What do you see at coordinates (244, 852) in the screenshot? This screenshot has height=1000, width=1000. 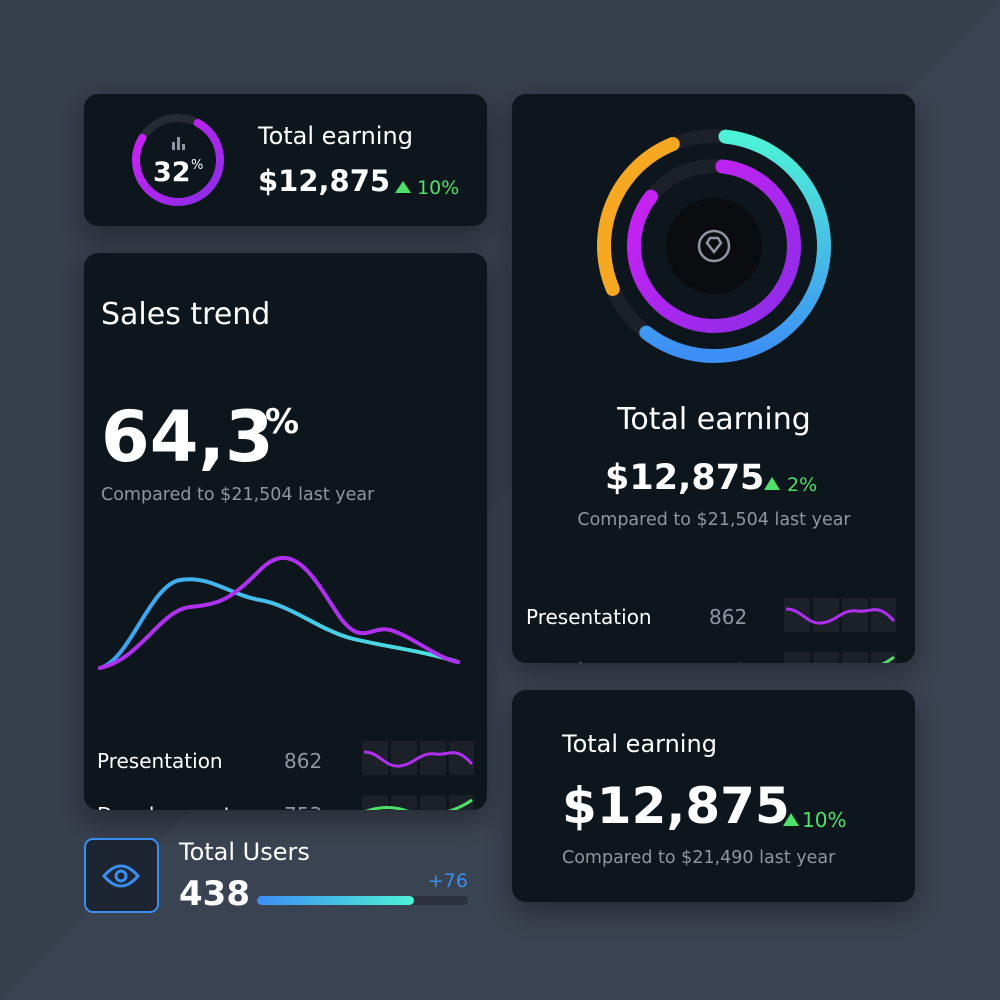 I see `users-title: Total Users` at bounding box center [244, 852].